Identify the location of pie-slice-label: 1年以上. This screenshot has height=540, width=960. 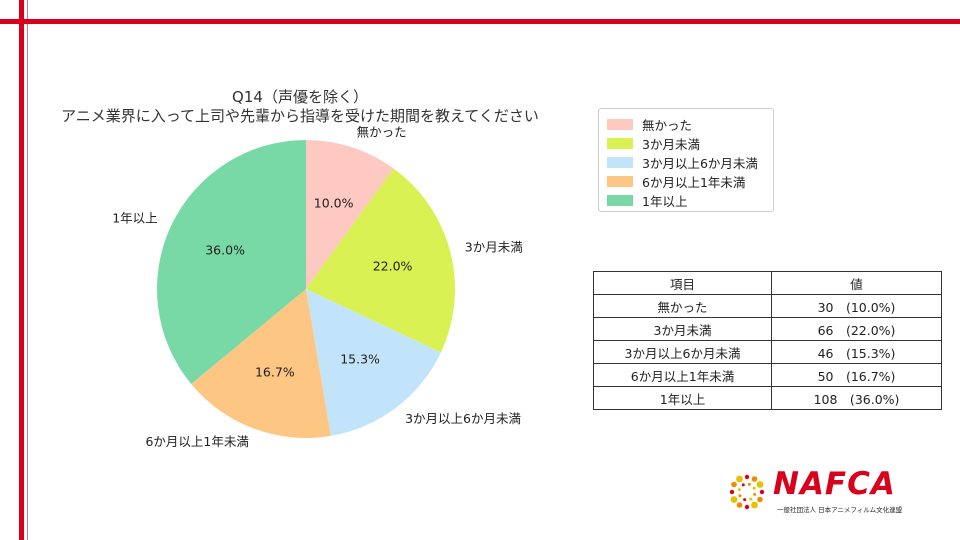
(134, 218).